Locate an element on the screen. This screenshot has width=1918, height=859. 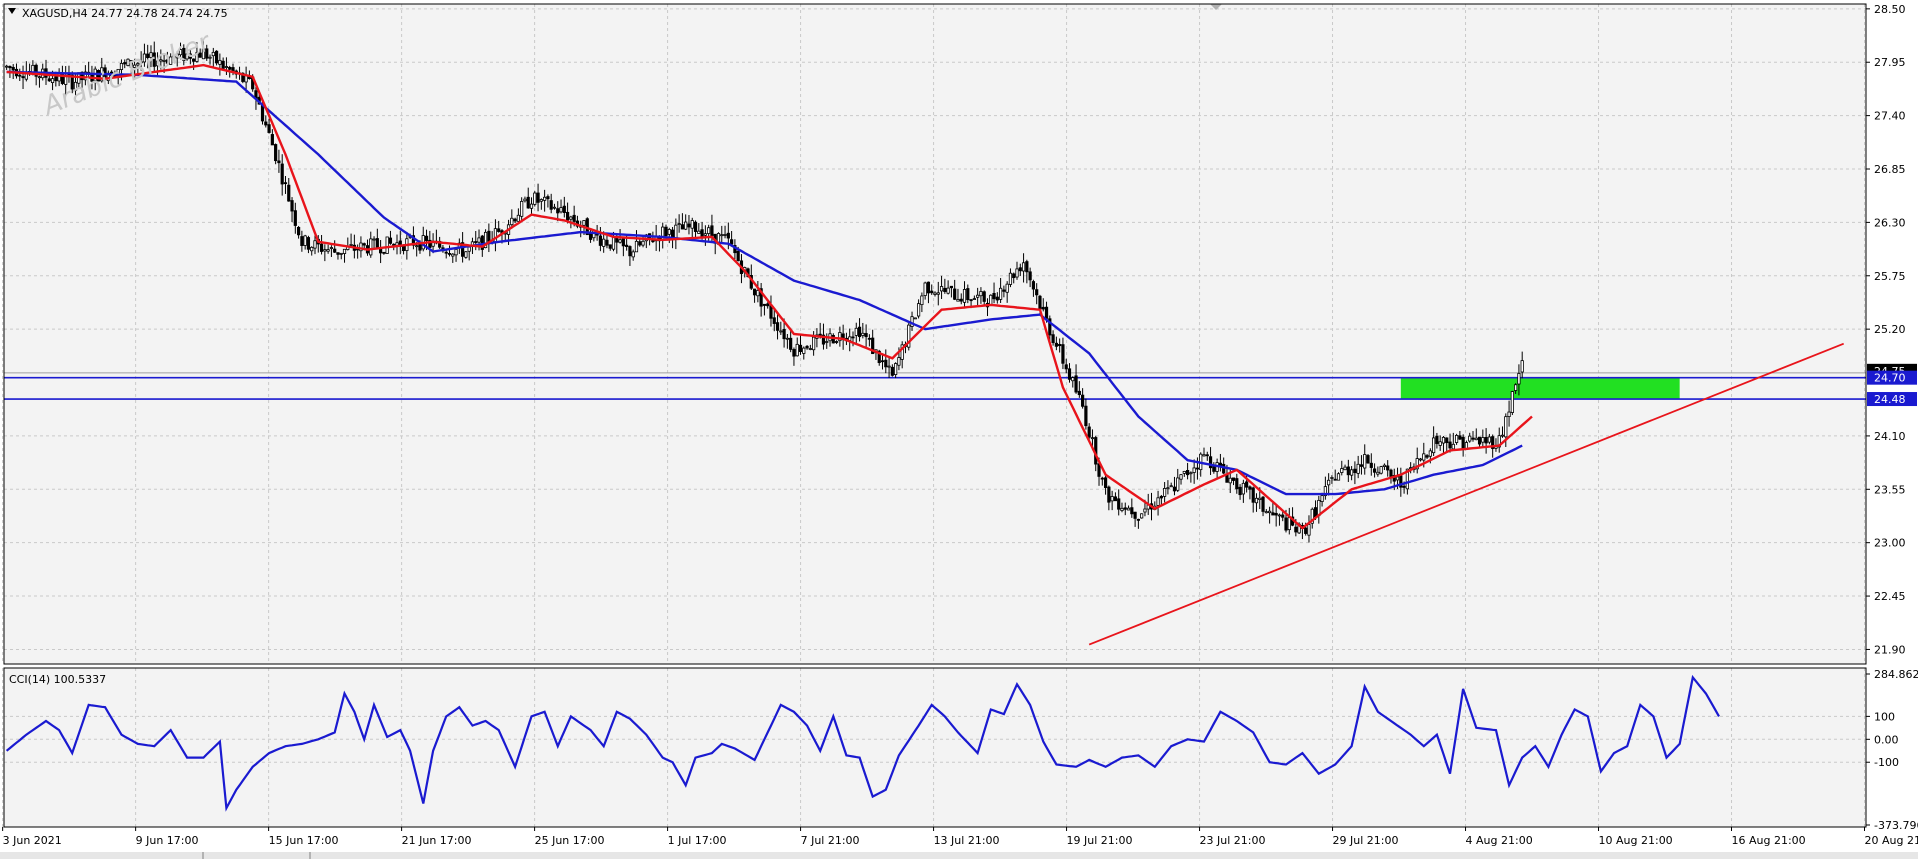
time-tick-label: 9 Jun 17:00 is located at coordinates (167, 840).